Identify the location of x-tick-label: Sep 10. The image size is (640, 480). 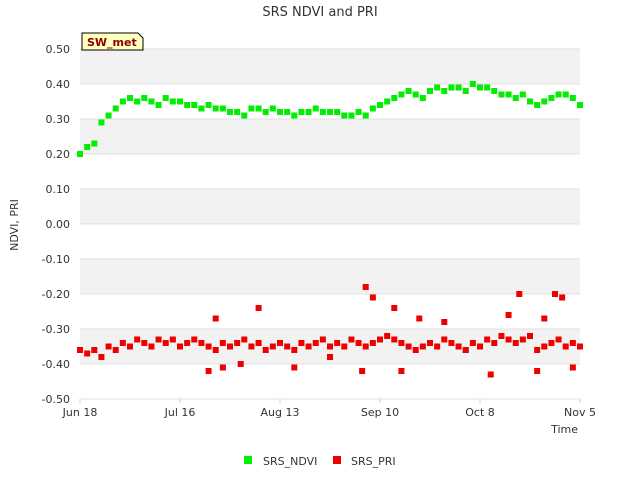
(380, 412).